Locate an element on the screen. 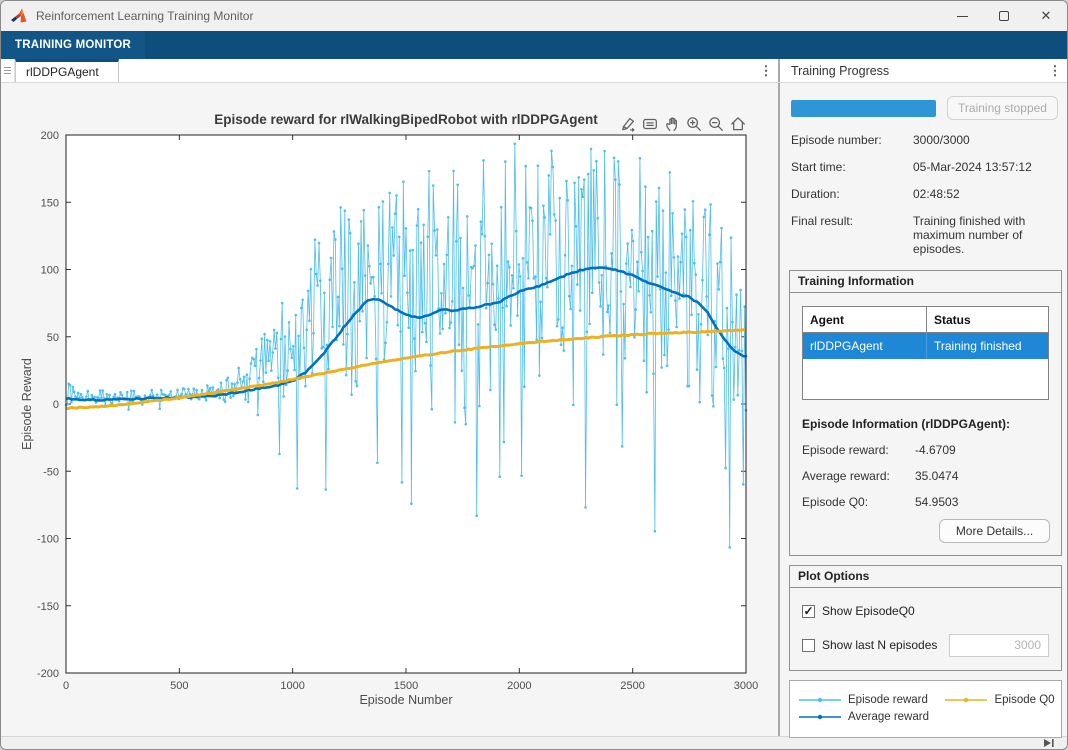  svg-text: -150 is located at coordinates (48, 607).